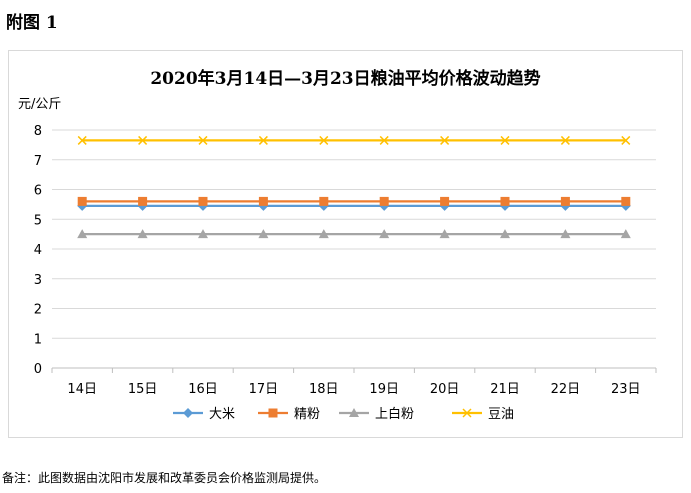 This screenshot has width=691, height=493. What do you see at coordinates (204, 414) in the screenshot?
I see `legend-item-1: 大米` at bounding box center [204, 414].